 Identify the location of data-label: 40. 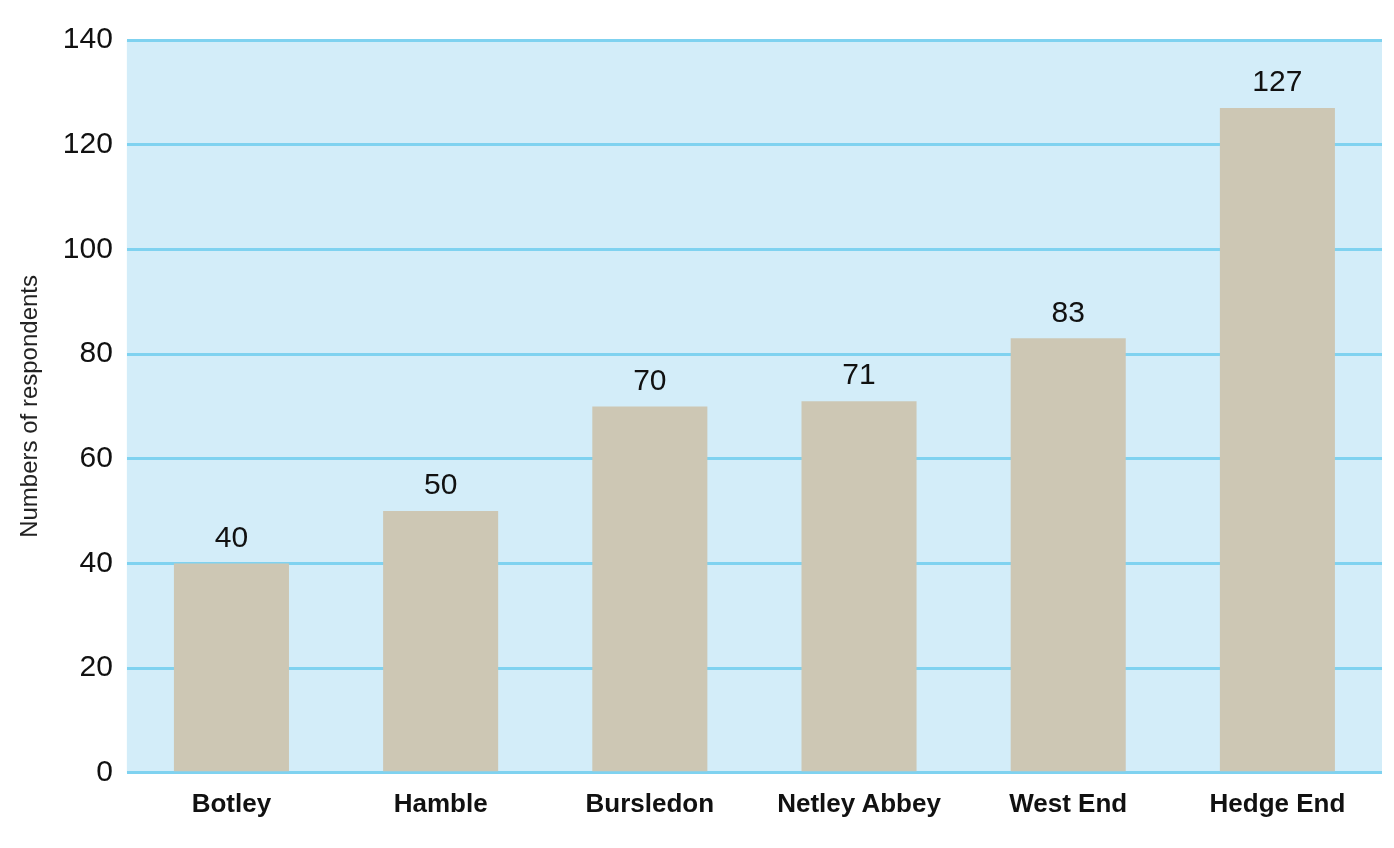
(231, 536).